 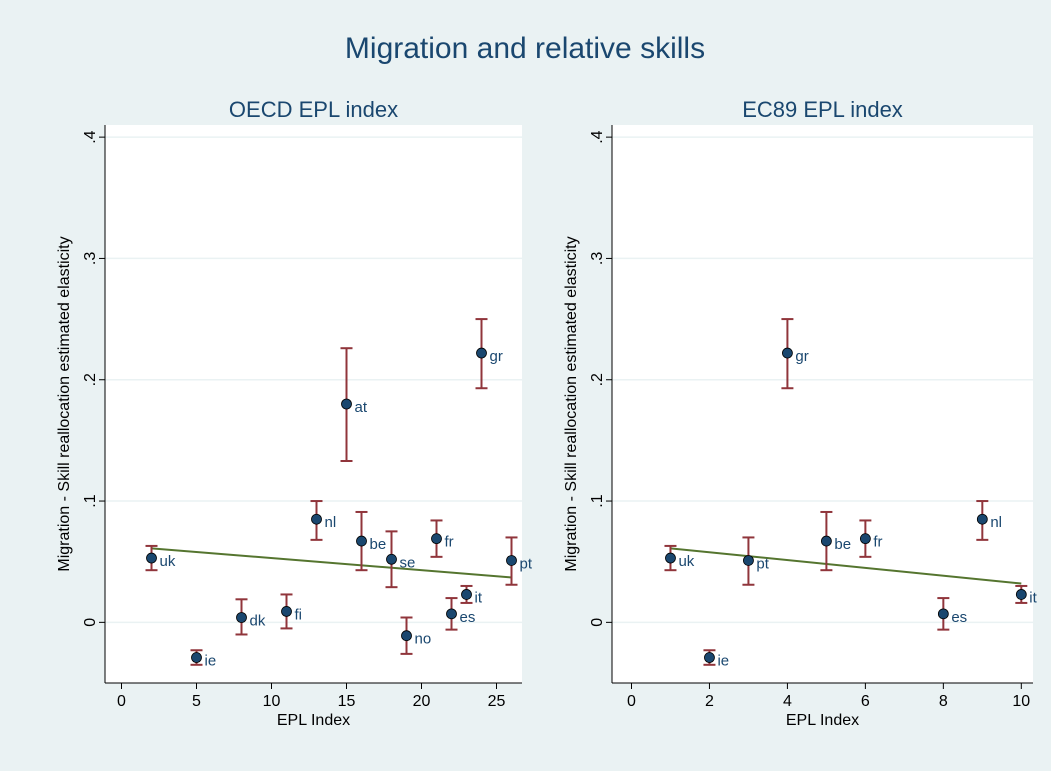 What do you see at coordinates (525, 48) in the screenshot?
I see `chart-title: Migration and relative skills` at bounding box center [525, 48].